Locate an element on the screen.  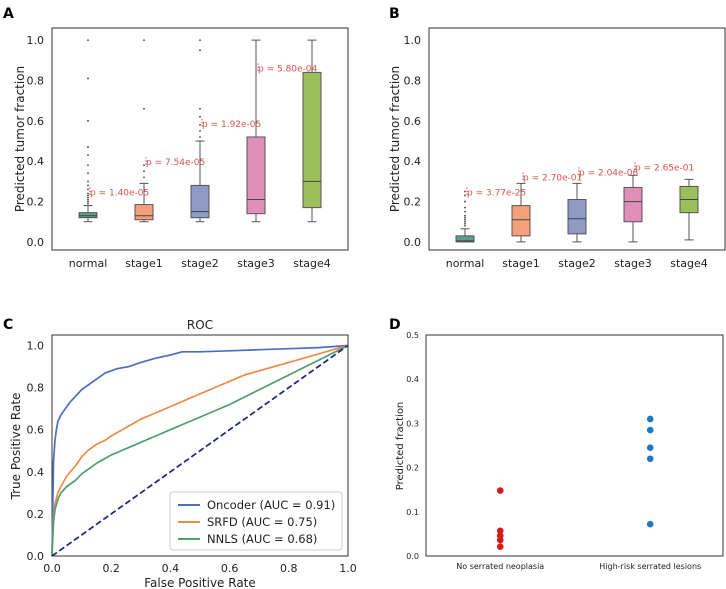
panel-a-xticks: normal stage1 stage2 stage3 stage4 is located at coordinates (200, 263).